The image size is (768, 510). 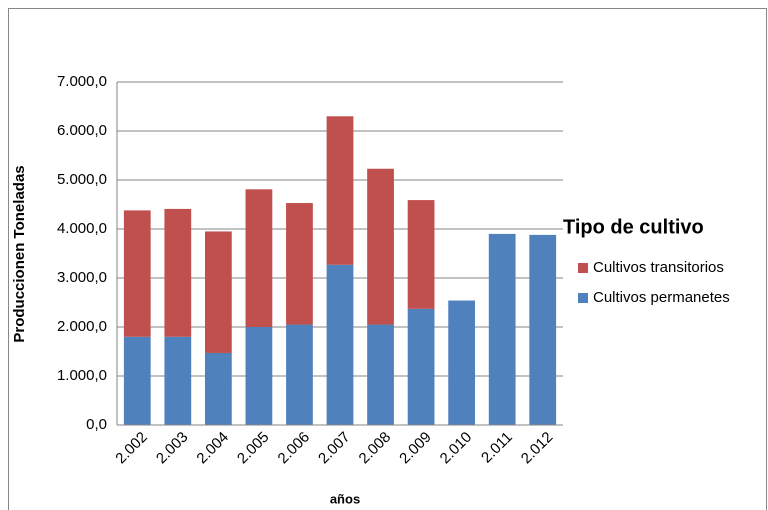 I want to click on legend-label: Cultivos transitorios, so click(x=658, y=267).